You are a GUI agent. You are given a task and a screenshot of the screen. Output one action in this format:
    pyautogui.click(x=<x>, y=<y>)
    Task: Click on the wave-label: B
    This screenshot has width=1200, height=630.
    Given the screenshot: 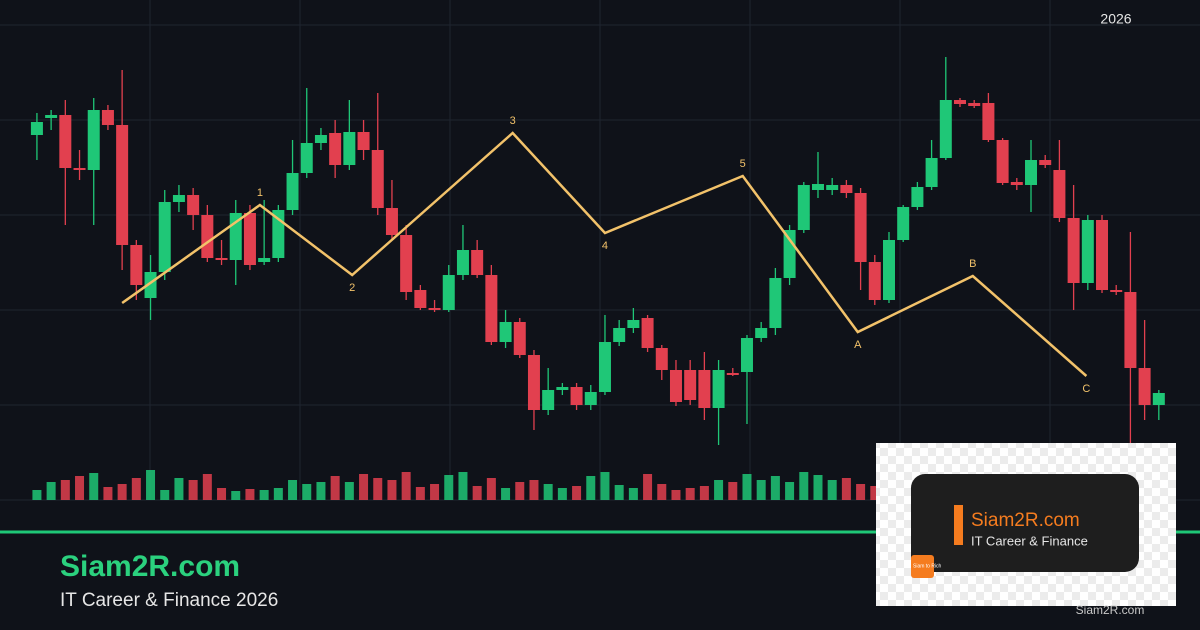 What is the action you would take?
    pyautogui.click(x=972, y=264)
    